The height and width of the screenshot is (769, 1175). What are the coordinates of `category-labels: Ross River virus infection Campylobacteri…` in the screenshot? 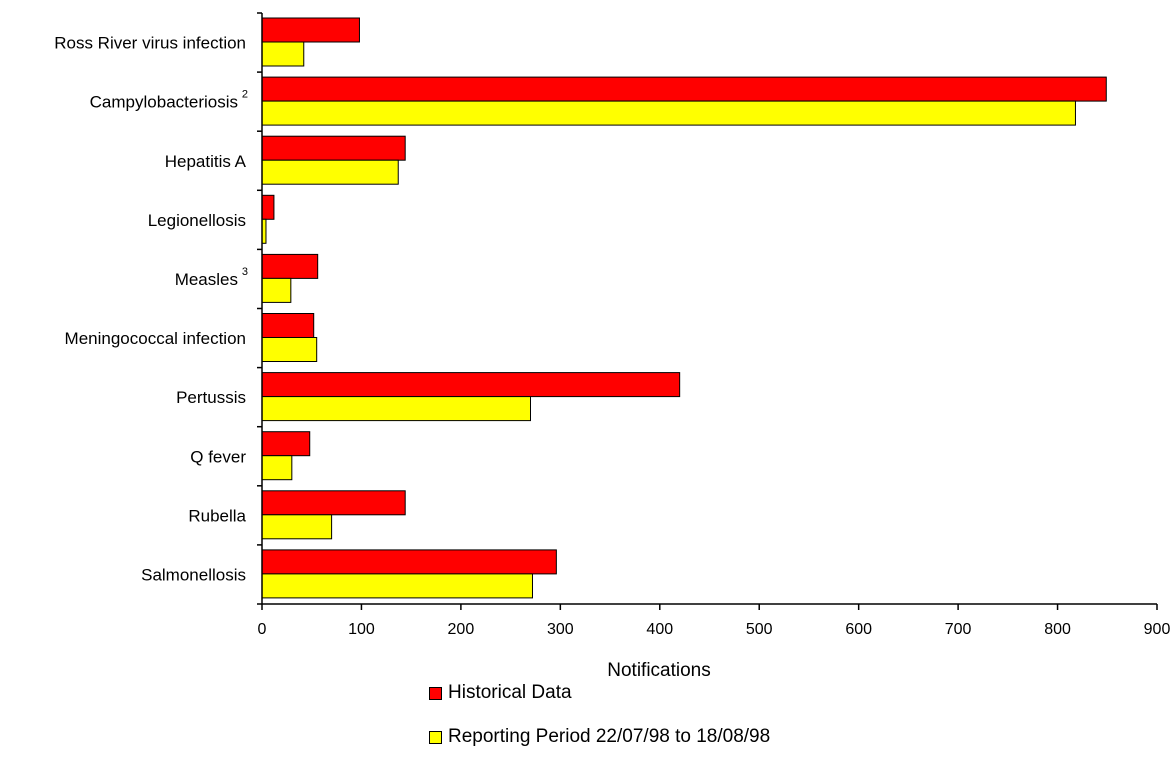 It's located at (151, 309).